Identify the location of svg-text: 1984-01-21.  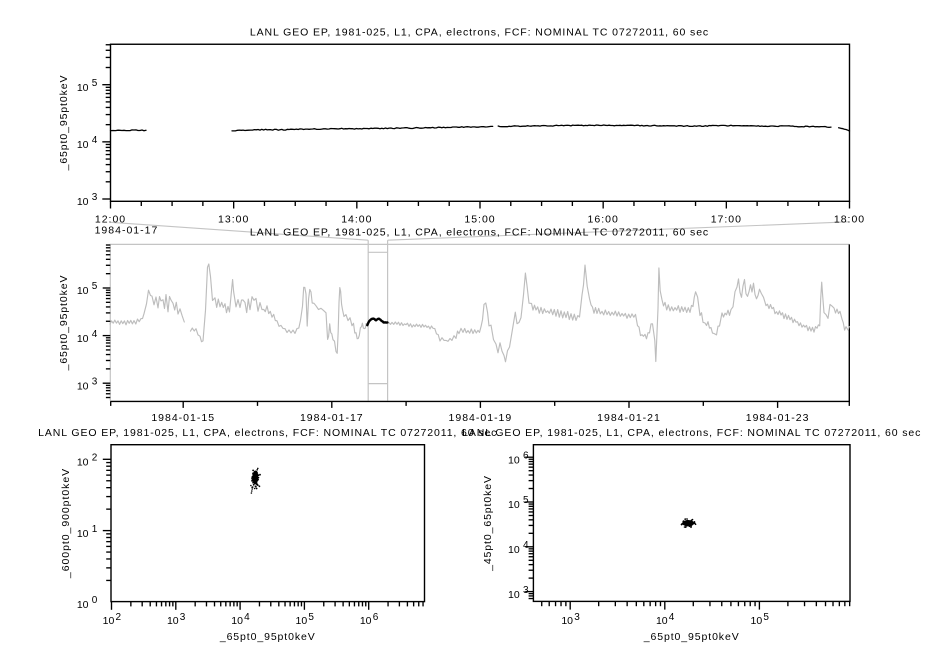
(629, 418).